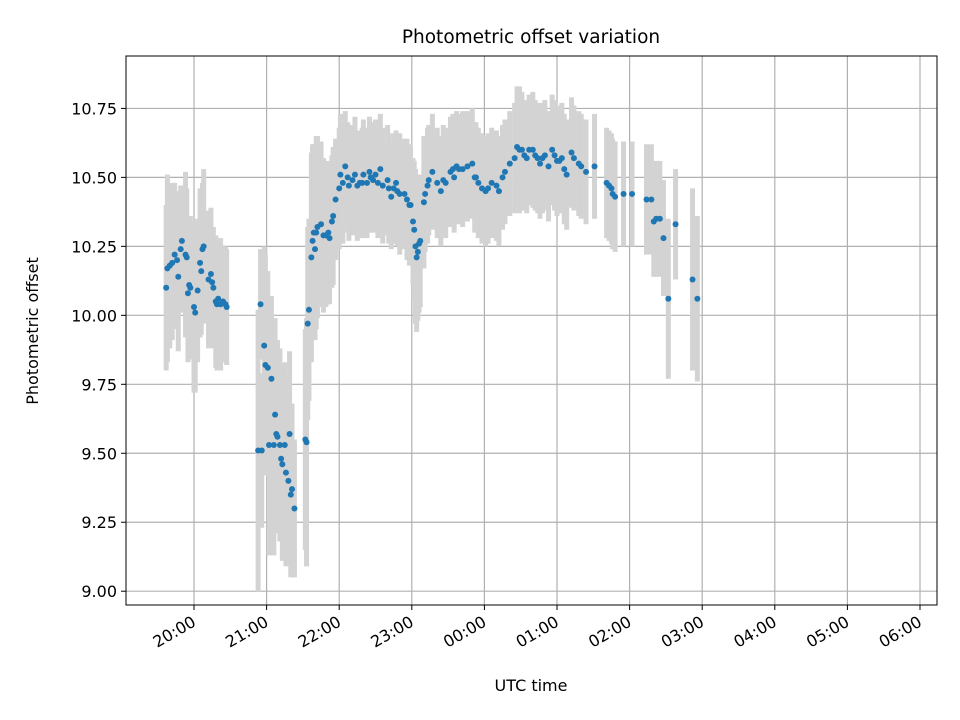 The image size is (960, 720). I want to click on y-tick-label: 10.75, so click(94, 108).